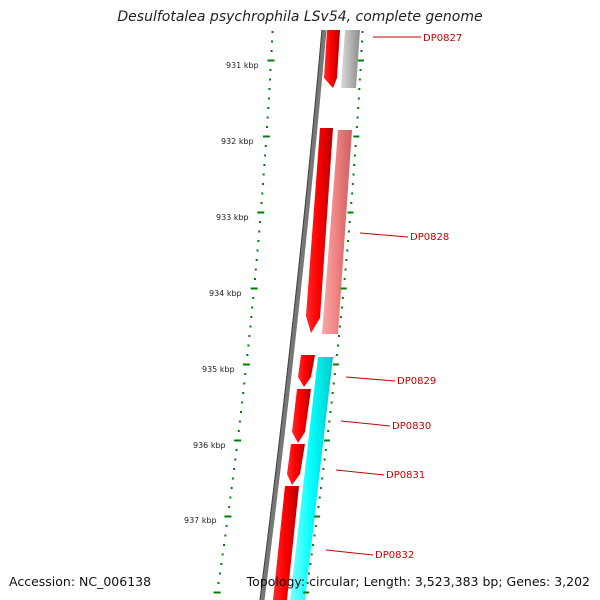  Describe the element at coordinates (349, 552) in the screenshot. I see `leader-dp0832` at that location.